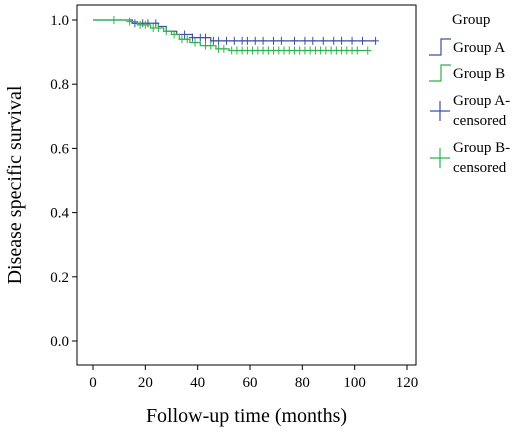 This screenshot has height=435, width=529. I want to click on y-axis-ticks: 0.0 0.2 0.4 0.6 0.8 1.0, so click(63, 181).